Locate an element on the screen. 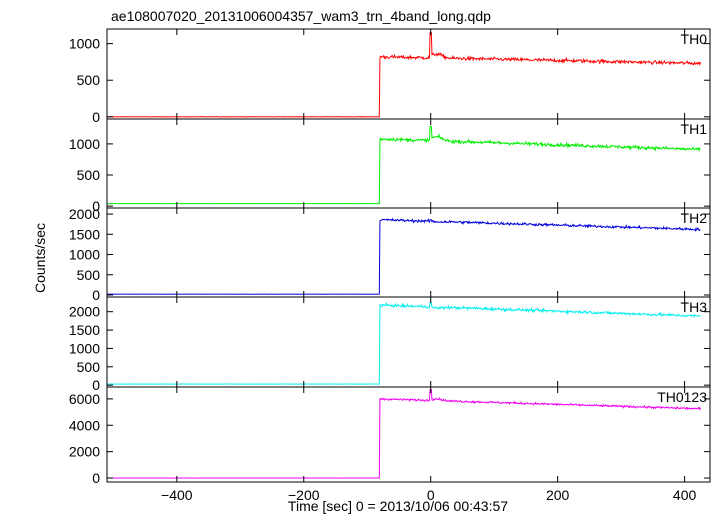  panel-frame is located at coordinates (408, 163).